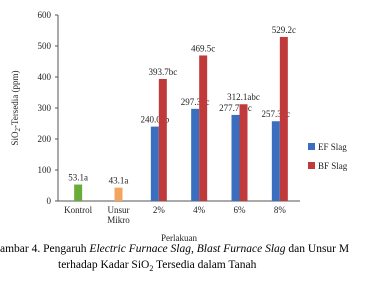 The image size is (373, 307). Describe the element at coordinates (49, 201) in the screenshot. I see `y-tick-label: 0` at that location.